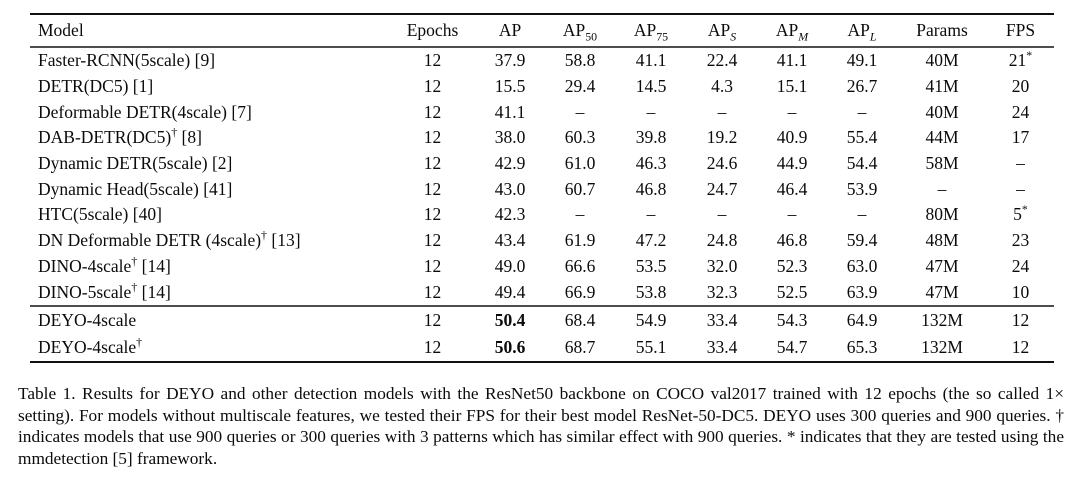 The image size is (1080, 482). I want to click on value-cell: 54.4, so click(862, 163).